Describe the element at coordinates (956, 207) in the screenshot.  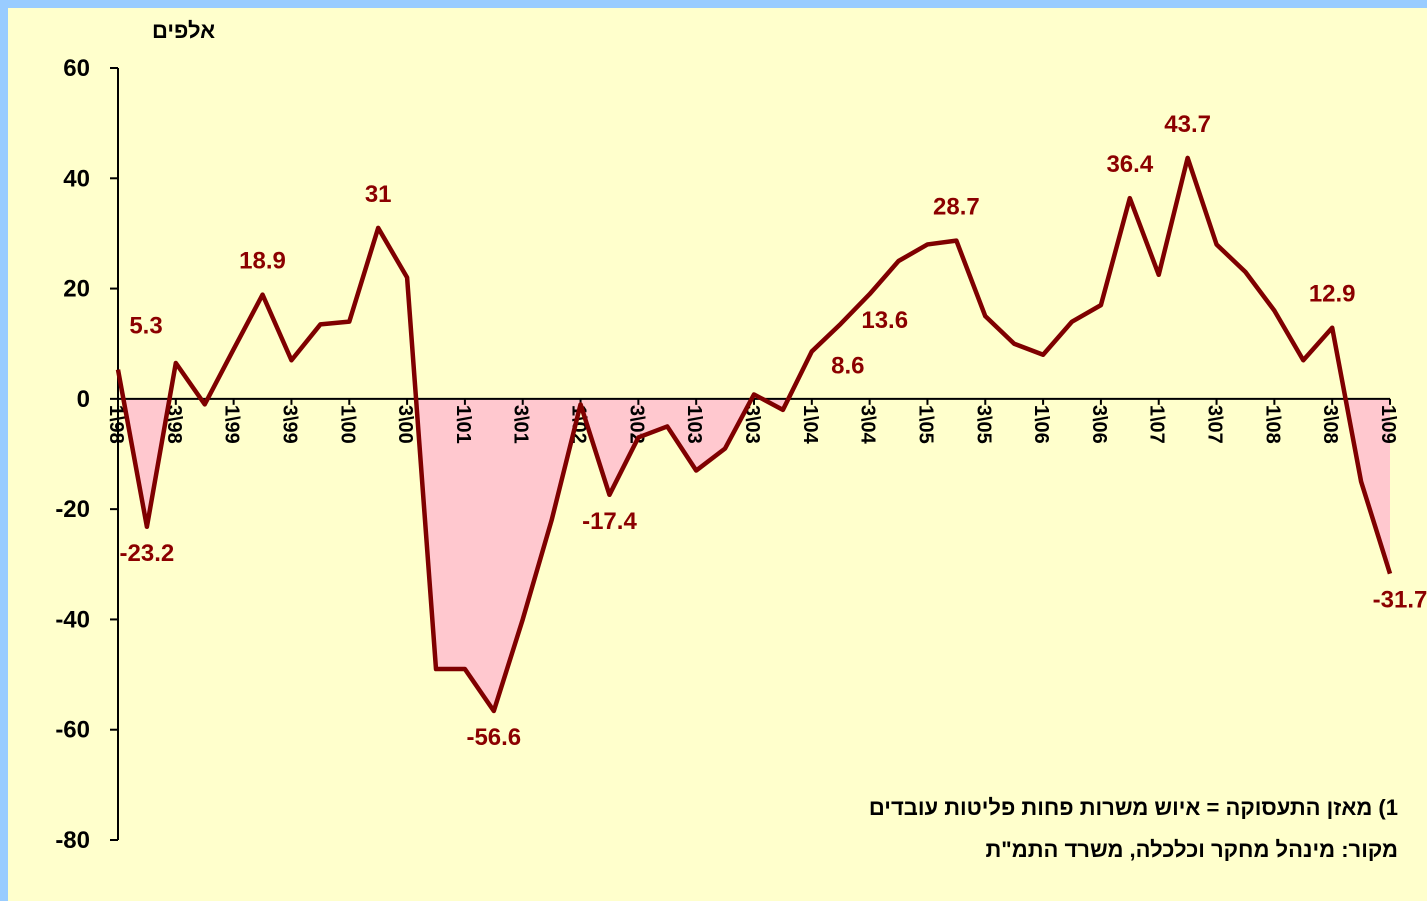
I see `data-label: 28.7` at that location.